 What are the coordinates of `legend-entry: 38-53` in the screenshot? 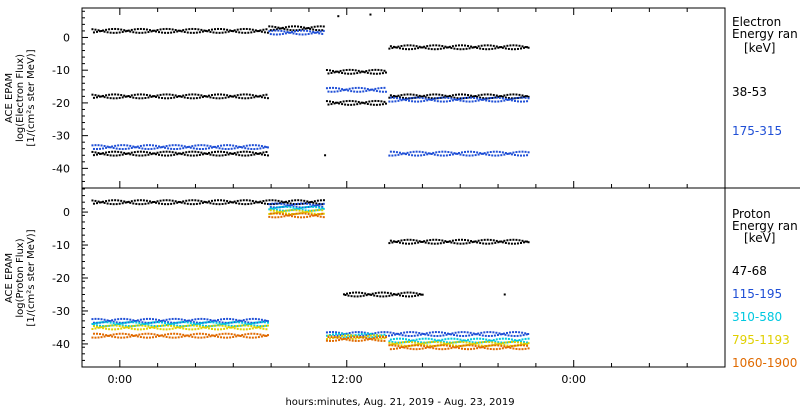 It's located at (749, 92).